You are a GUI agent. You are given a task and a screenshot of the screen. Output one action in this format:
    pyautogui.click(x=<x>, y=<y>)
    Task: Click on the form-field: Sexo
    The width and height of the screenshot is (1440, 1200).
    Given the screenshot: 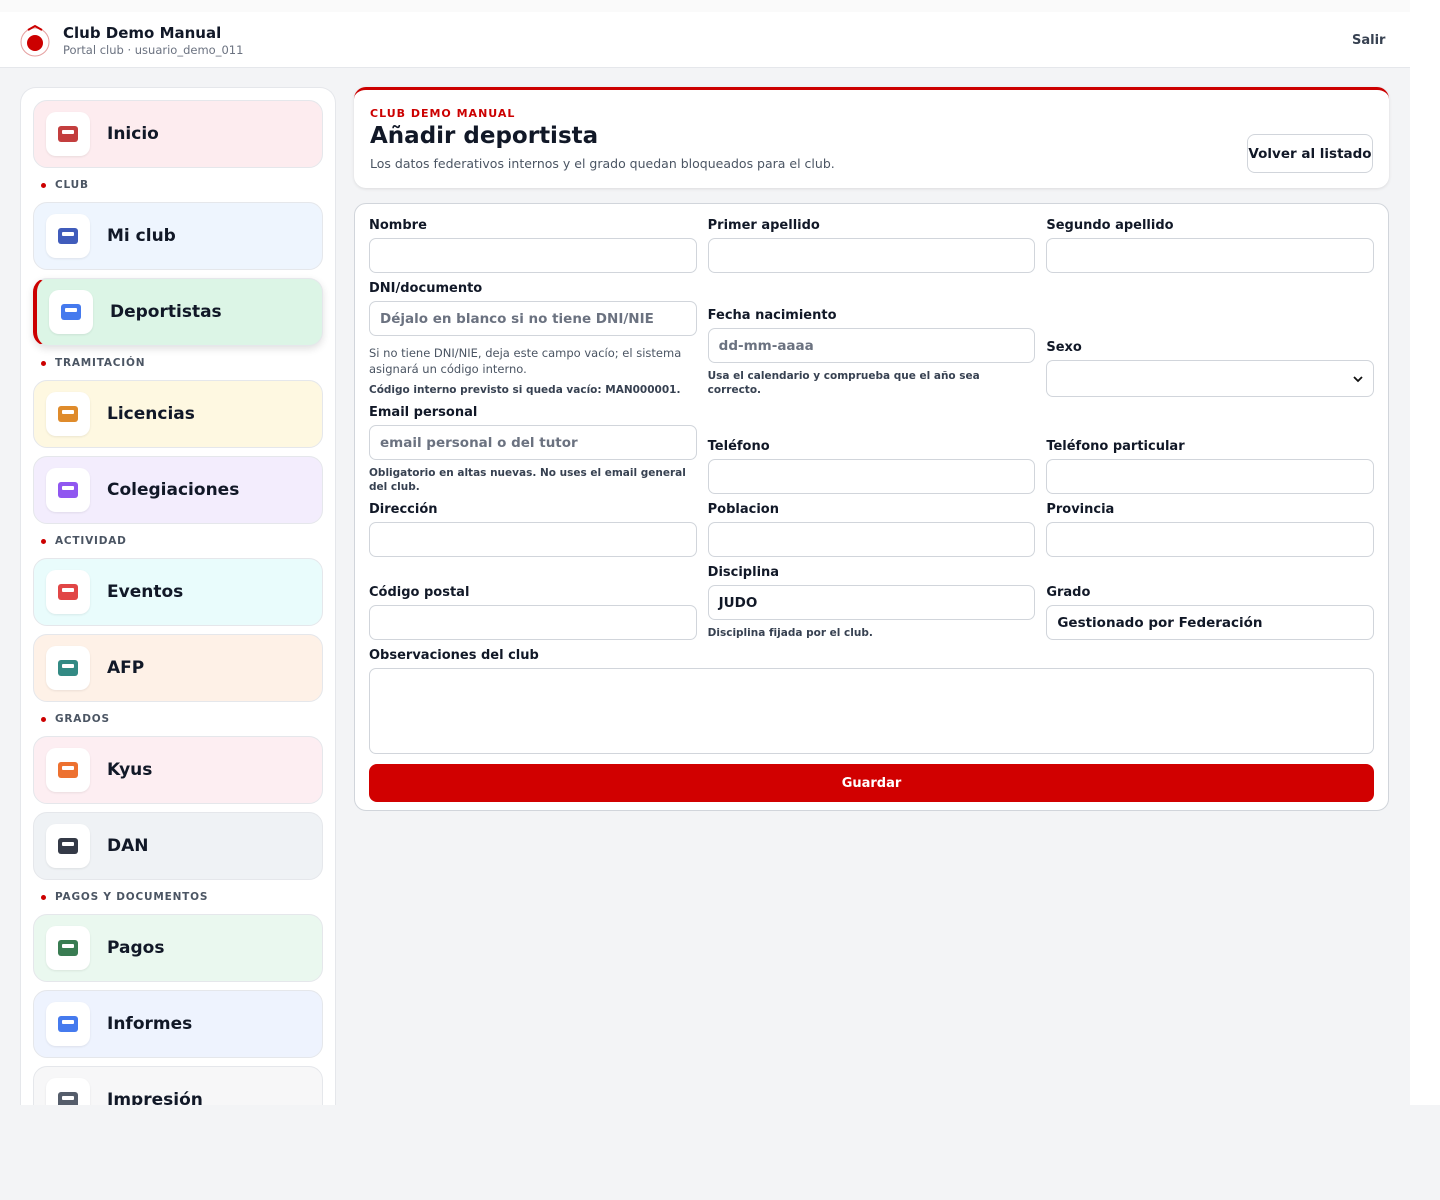 What is the action you would take?
    pyautogui.click(x=1210, y=368)
    